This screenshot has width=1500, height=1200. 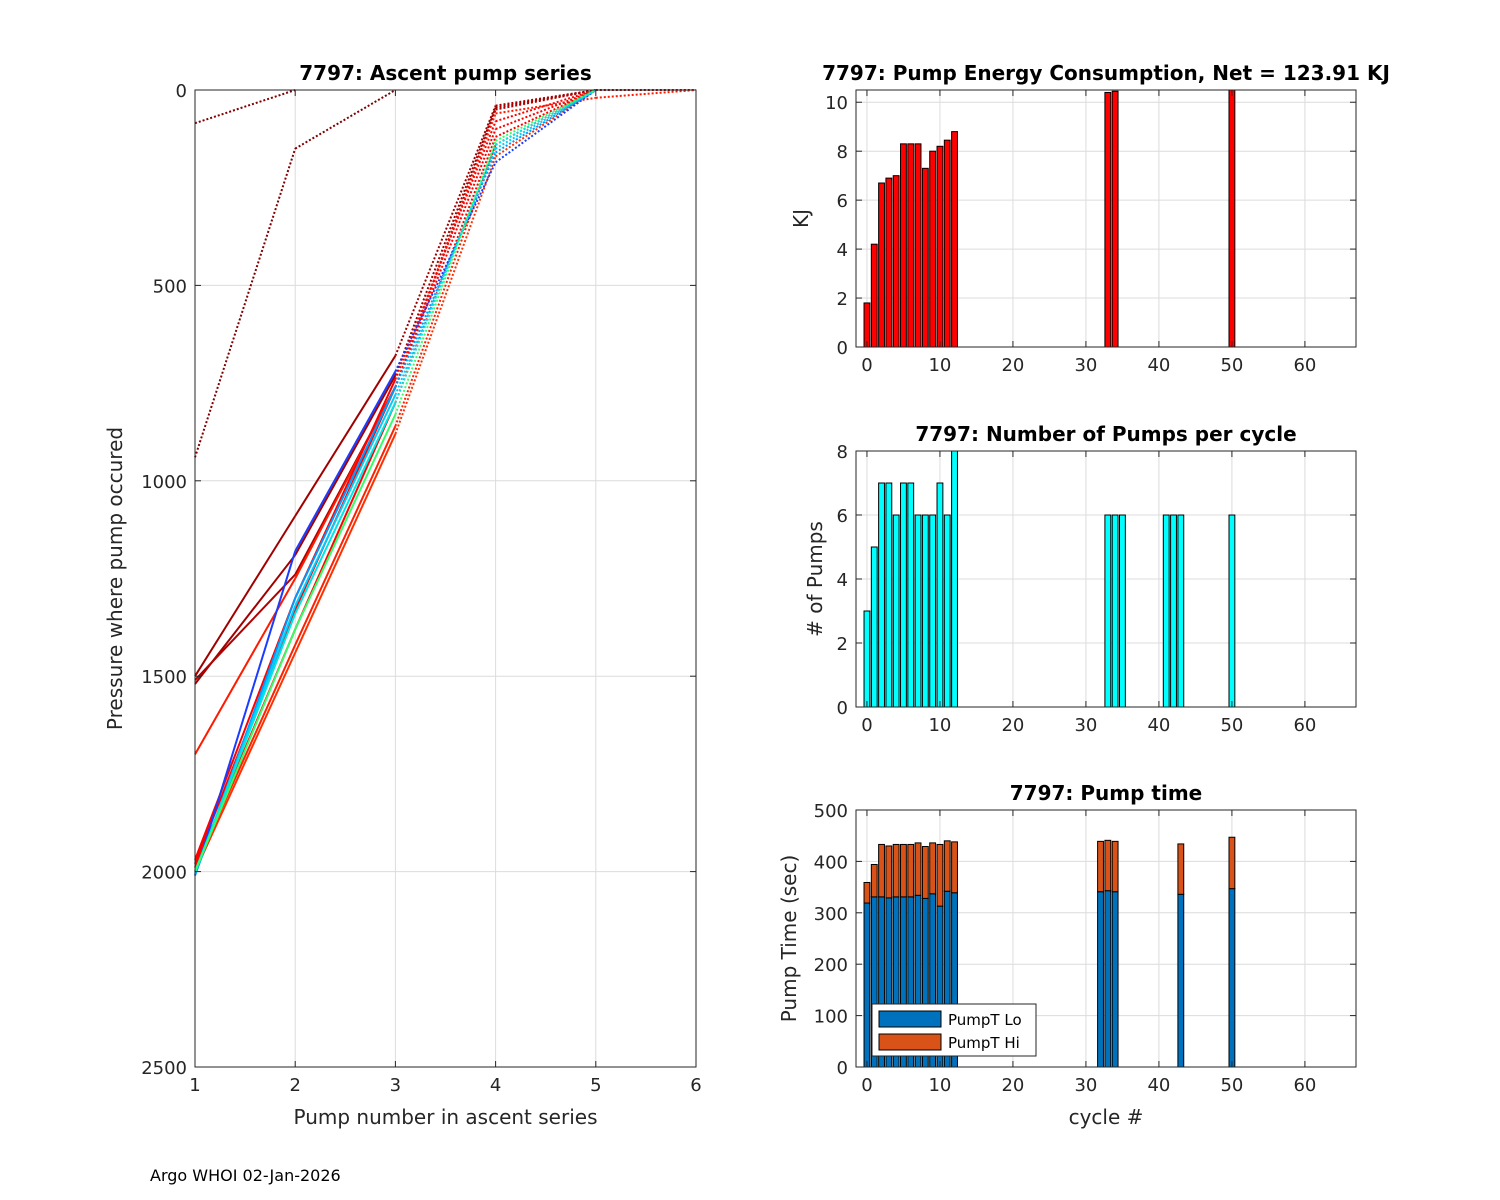 What do you see at coordinates (1105, 434) in the screenshot?
I see `chart-title: 7797: Number of Pumps per cycle` at bounding box center [1105, 434].